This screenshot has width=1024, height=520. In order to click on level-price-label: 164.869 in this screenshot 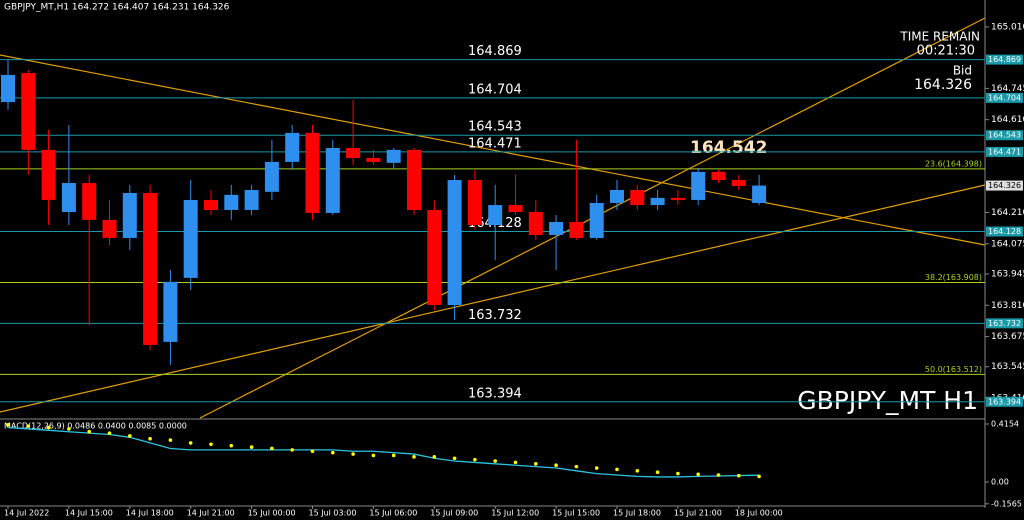, I will do `click(1004, 59)`.